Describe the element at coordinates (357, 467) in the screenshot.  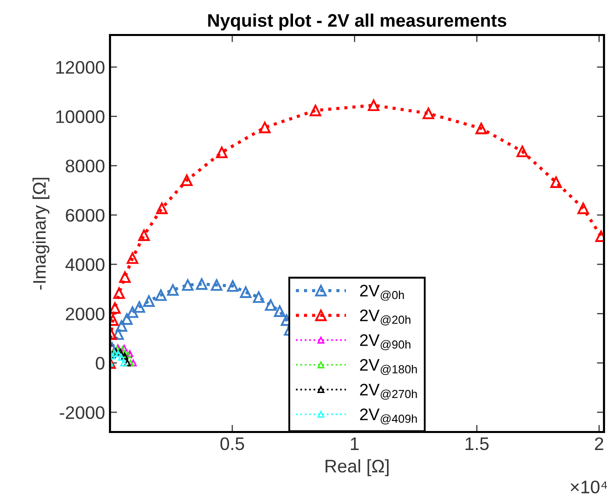
I see `x-axis-title: Real [Ω]` at that location.